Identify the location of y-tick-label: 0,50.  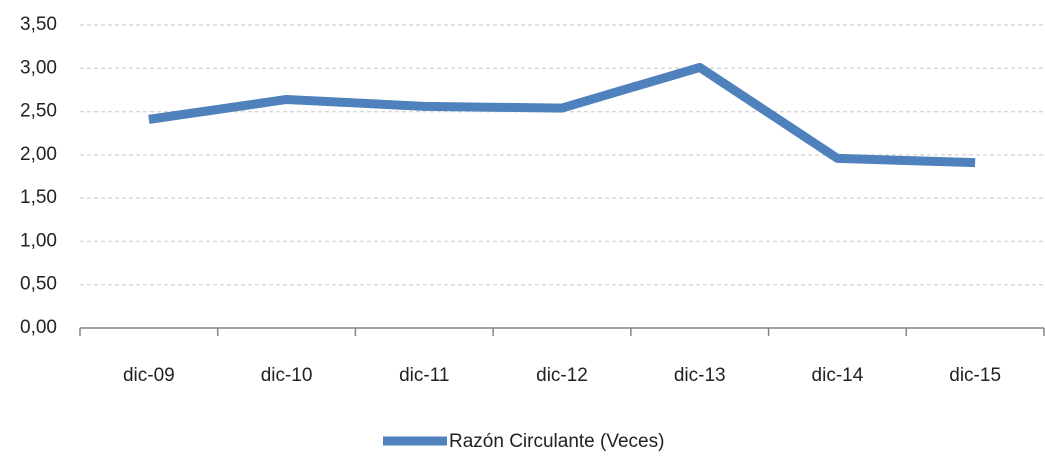
(38, 284).